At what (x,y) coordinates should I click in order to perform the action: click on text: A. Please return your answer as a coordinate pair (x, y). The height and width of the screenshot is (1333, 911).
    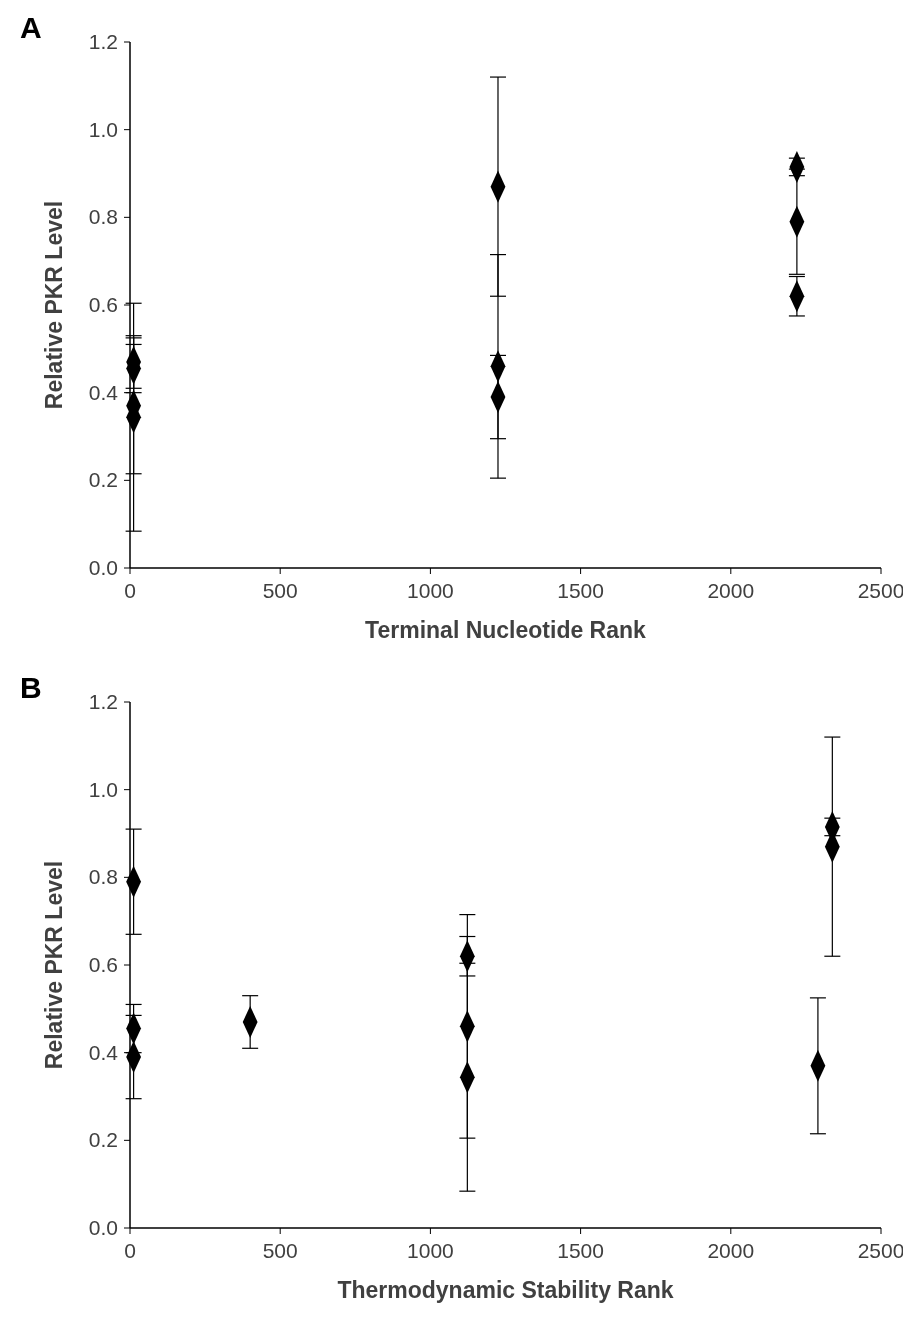
    Looking at the image, I should click on (31, 27).